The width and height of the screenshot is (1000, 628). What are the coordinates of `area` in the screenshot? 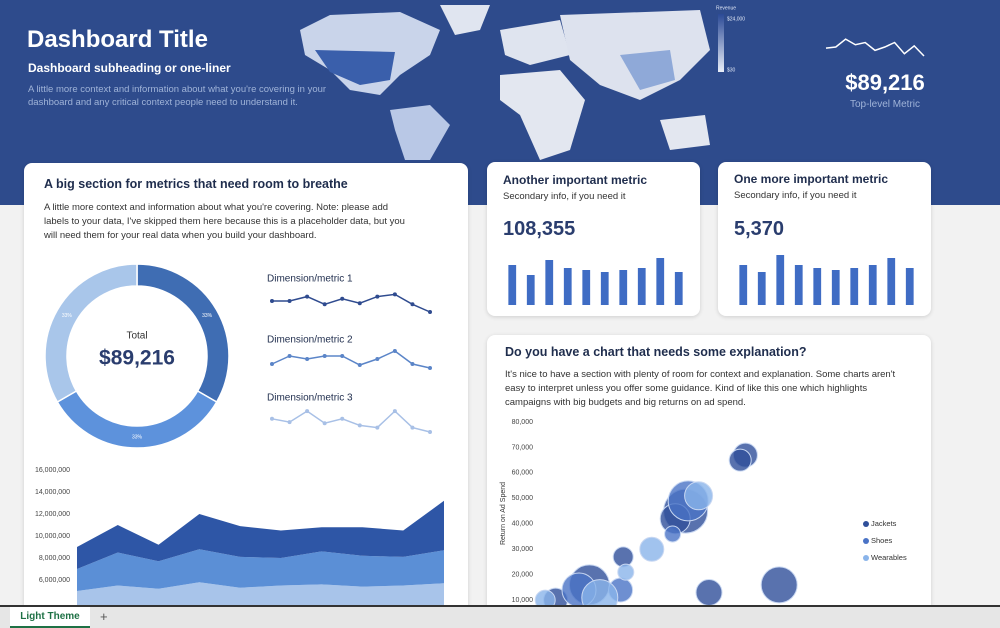 It's located at (260, 570).